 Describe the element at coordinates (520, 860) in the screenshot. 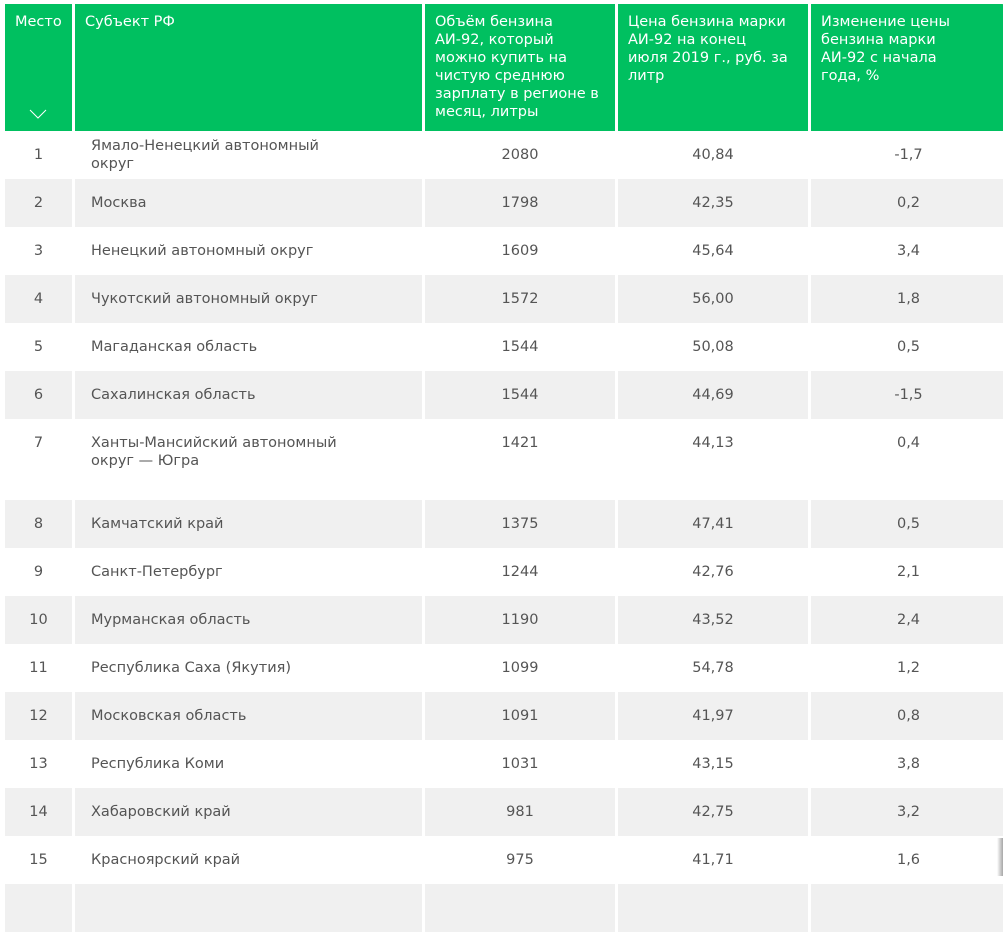

I see `volume-cell: 975` at that location.